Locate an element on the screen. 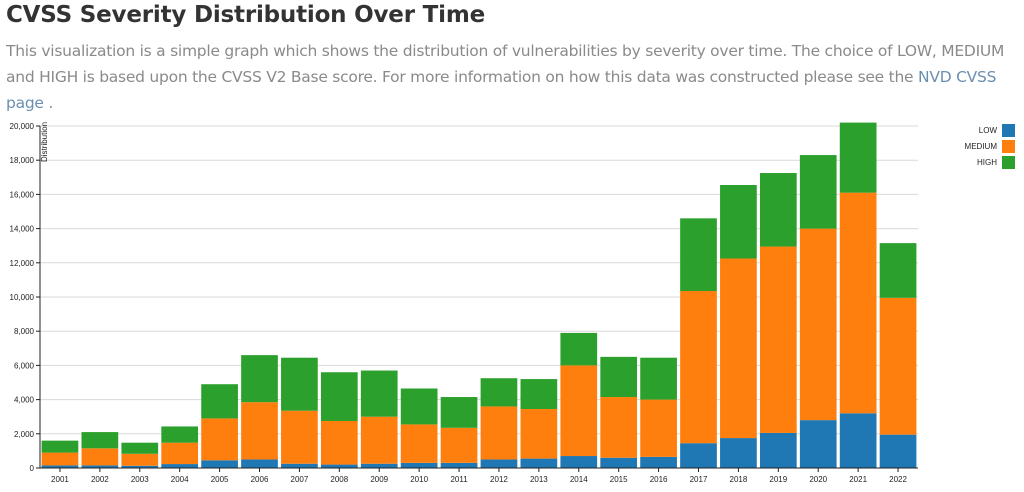  bar-medium-2017 is located at coordinates (698, 367).